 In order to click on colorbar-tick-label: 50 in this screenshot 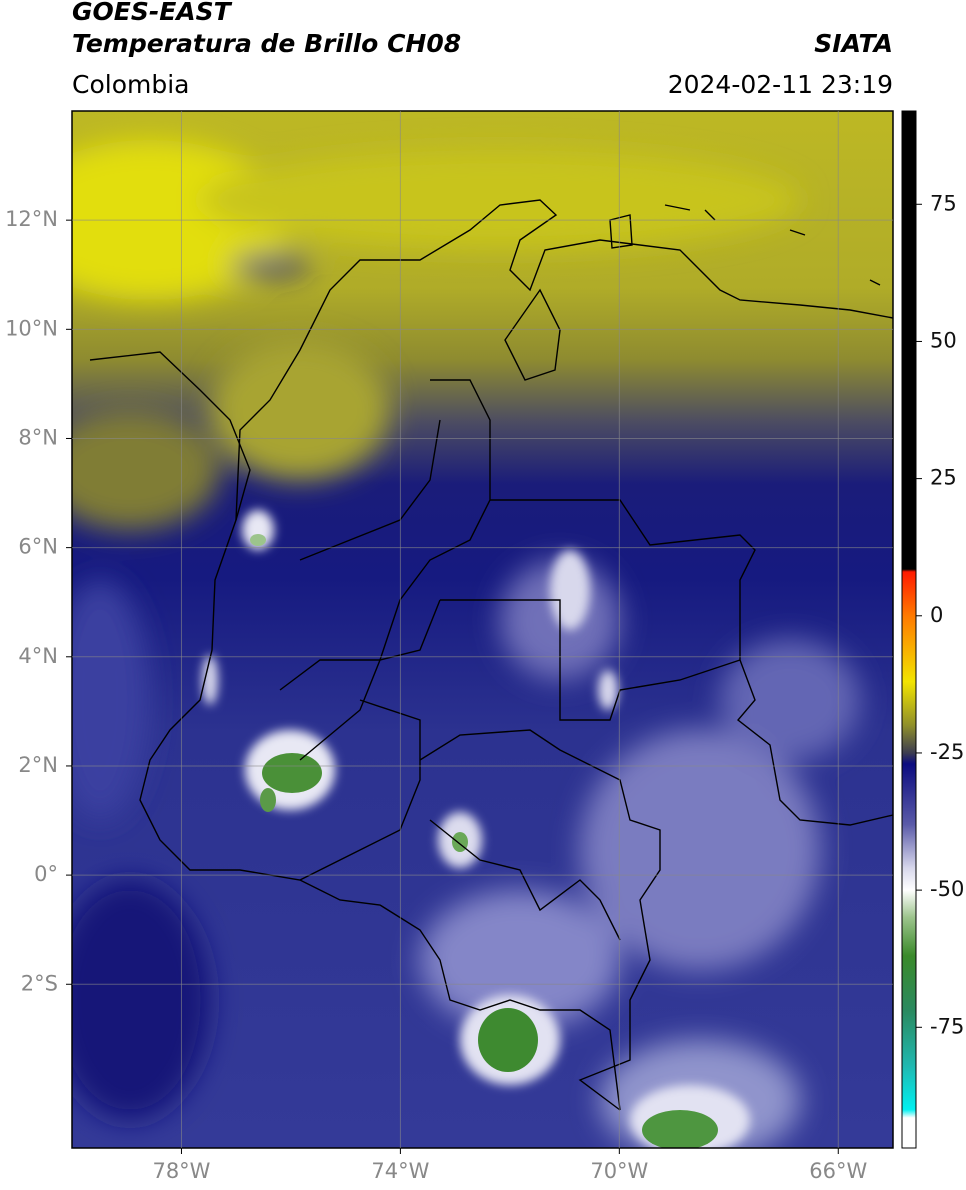, I will do `click(943, 340)`.